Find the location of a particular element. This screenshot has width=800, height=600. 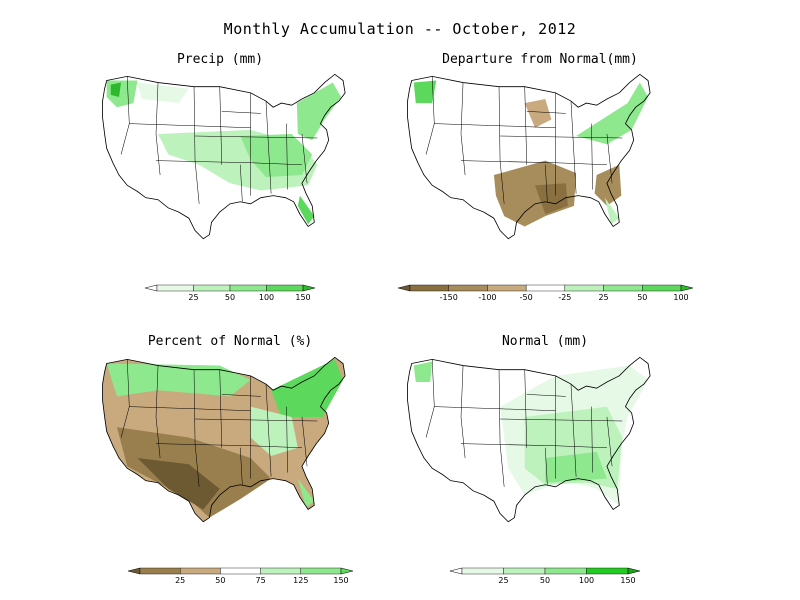

page-title: Monthly Accumulation -- October, 2012 is located at coordinates (400, 29).